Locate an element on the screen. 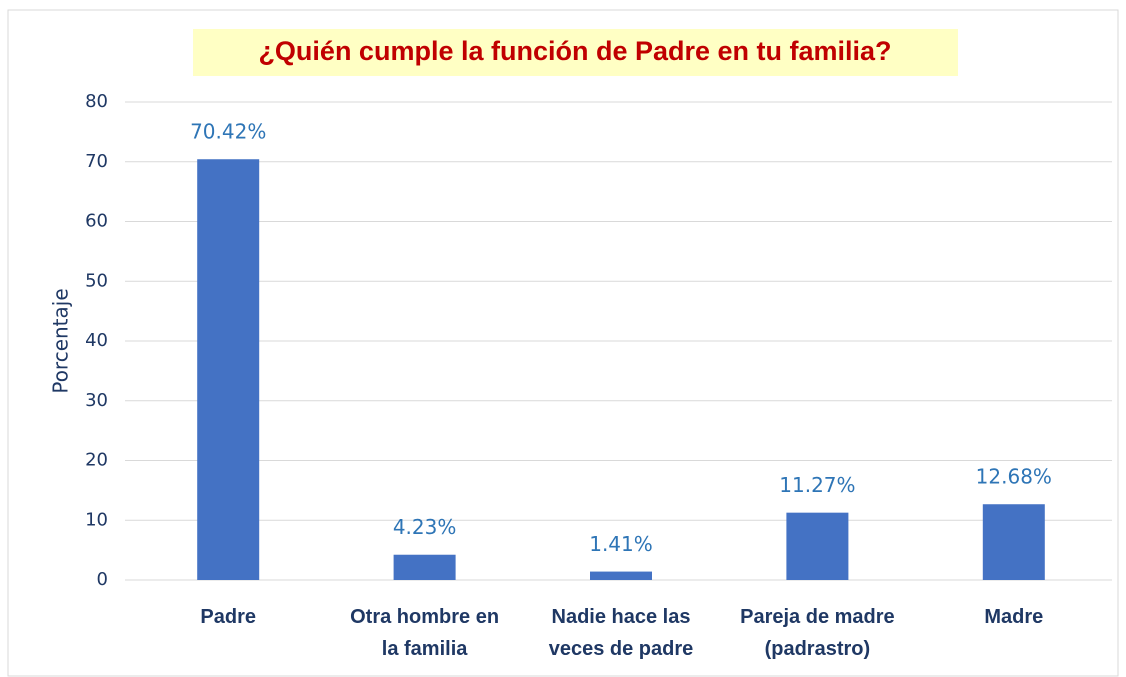  data-label: 70.42% is located at coordinates (228, 132).